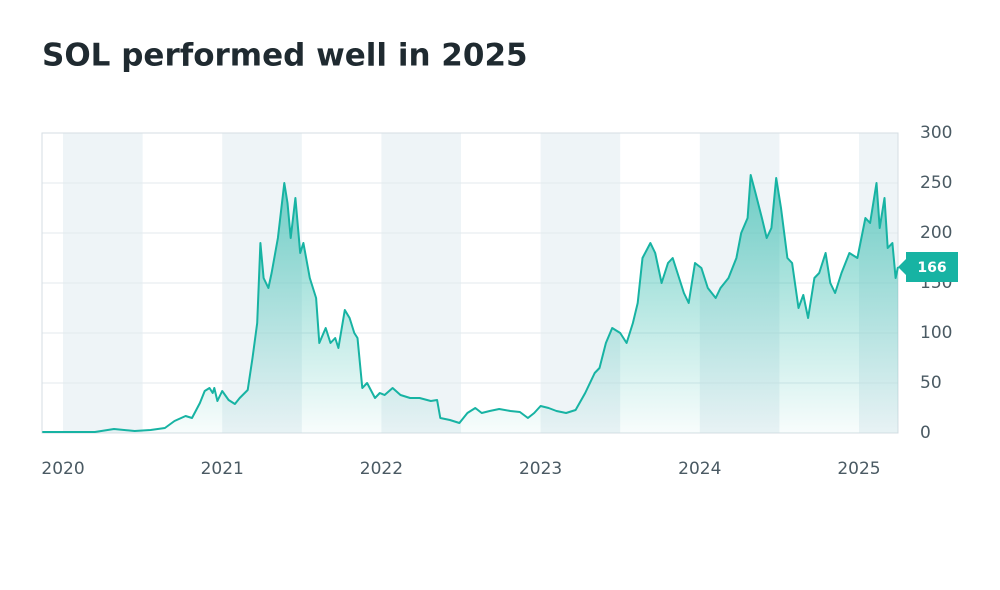  Describe the element at coordinates (540, 469) in the screenshot. I see `x-tick-label: 2023` at that location.